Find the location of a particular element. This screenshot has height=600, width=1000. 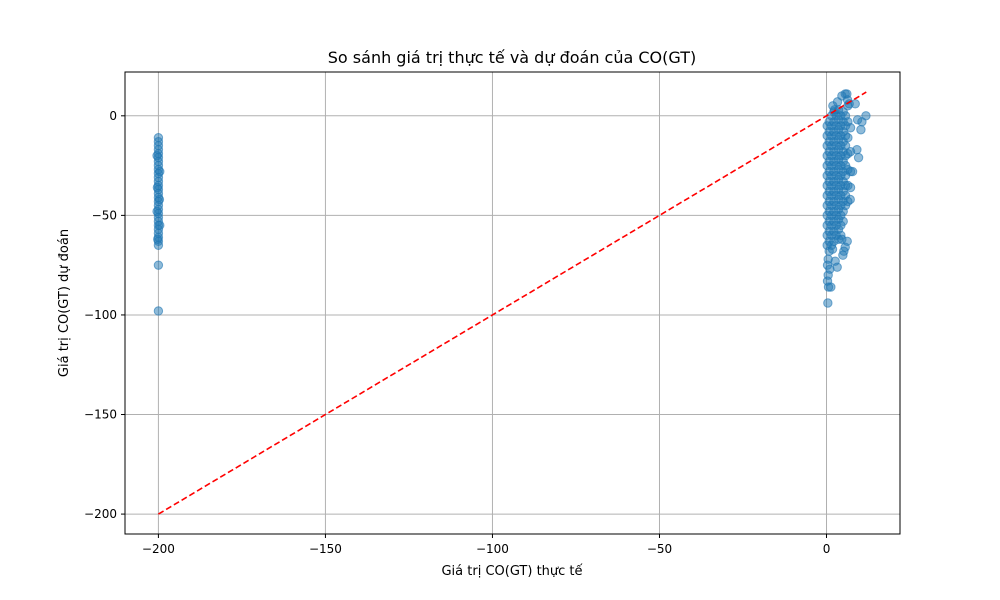

x-tick-label: −200 is located at coordinates (158, 549).